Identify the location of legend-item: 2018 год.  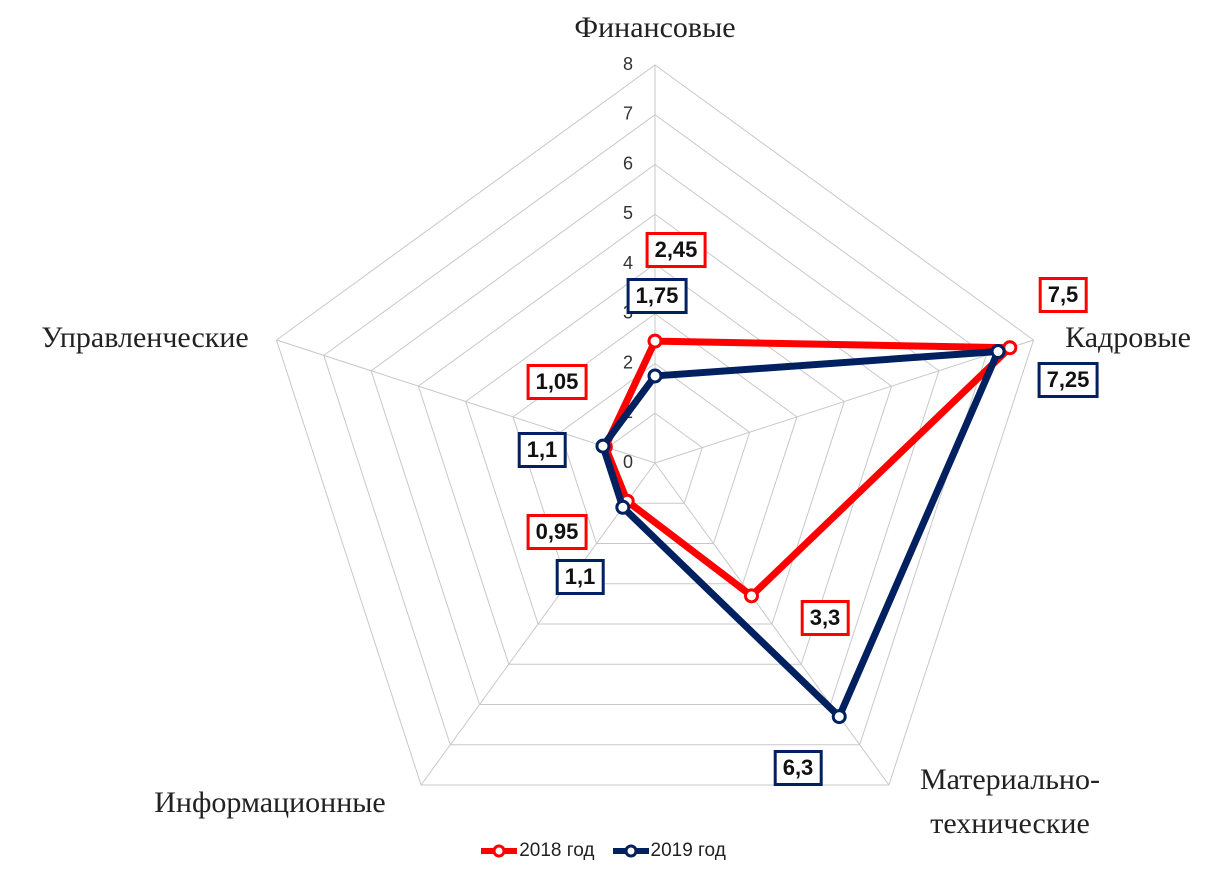
(537, 850).